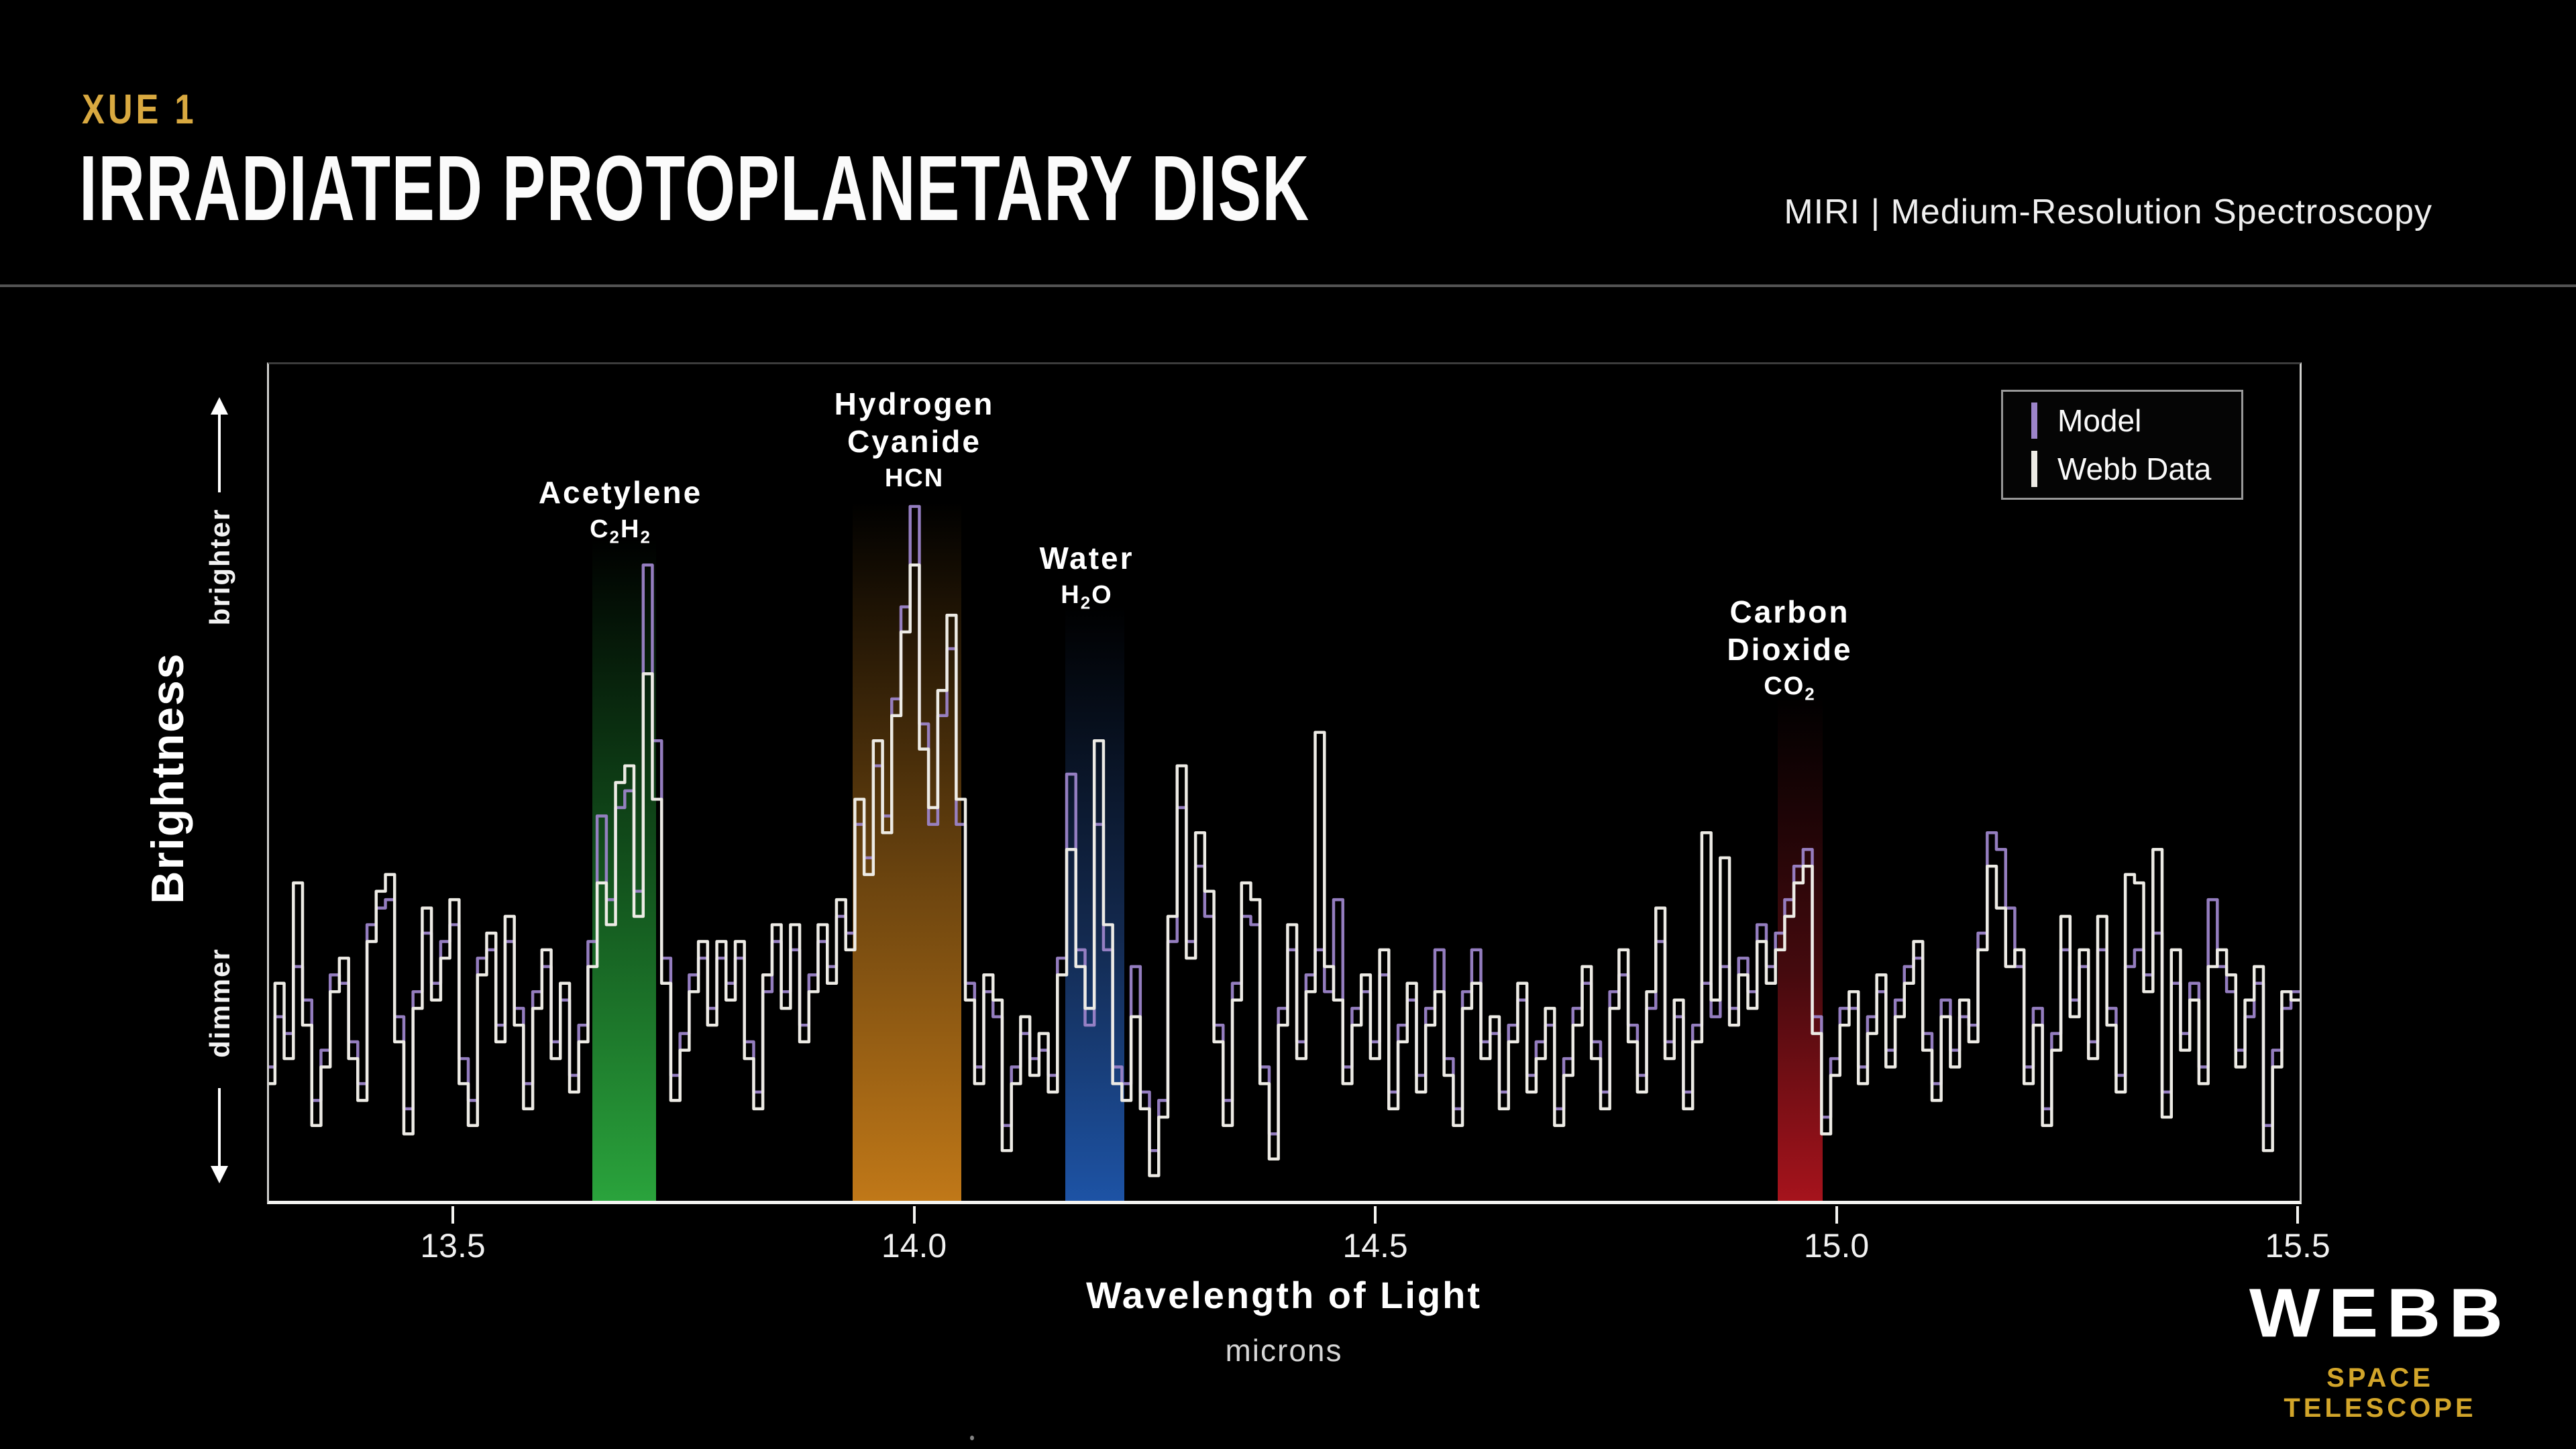 The image size is (2576, 1449). Describe the element at coordinates (139, 110) in the screenshot. I see `object-designation-text: XUE 1` at that location.